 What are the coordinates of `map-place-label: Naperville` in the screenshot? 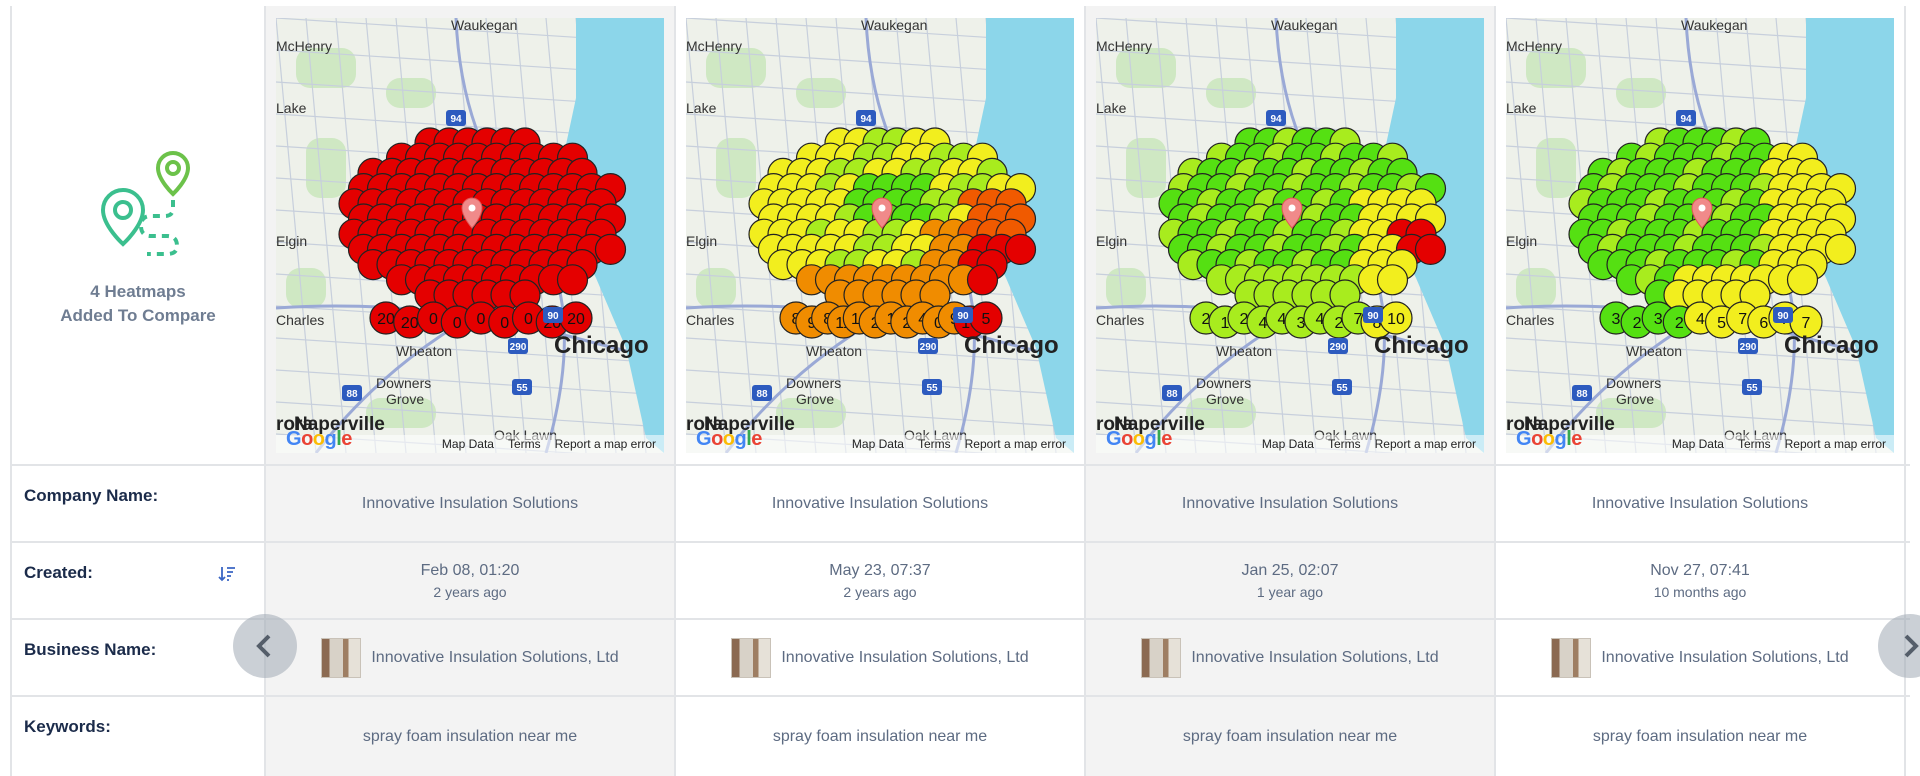 It's located at (1159, 424).